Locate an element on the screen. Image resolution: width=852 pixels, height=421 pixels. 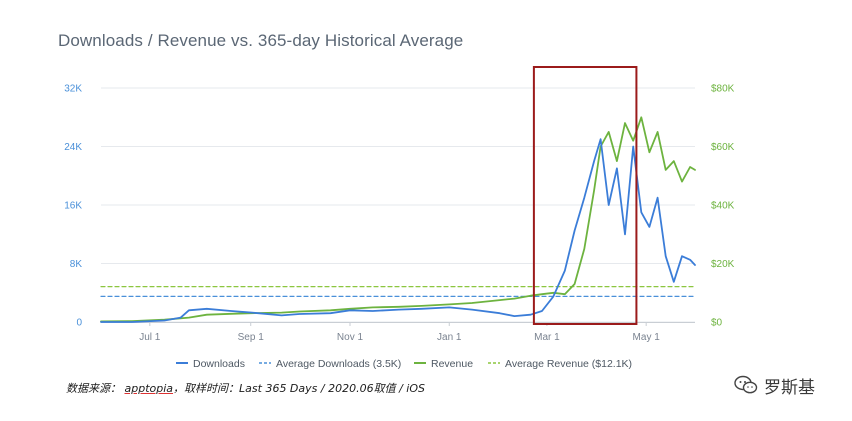
y-right-axis: $0 $20K $40K $60K $80K is located at coordinates (723, 206).